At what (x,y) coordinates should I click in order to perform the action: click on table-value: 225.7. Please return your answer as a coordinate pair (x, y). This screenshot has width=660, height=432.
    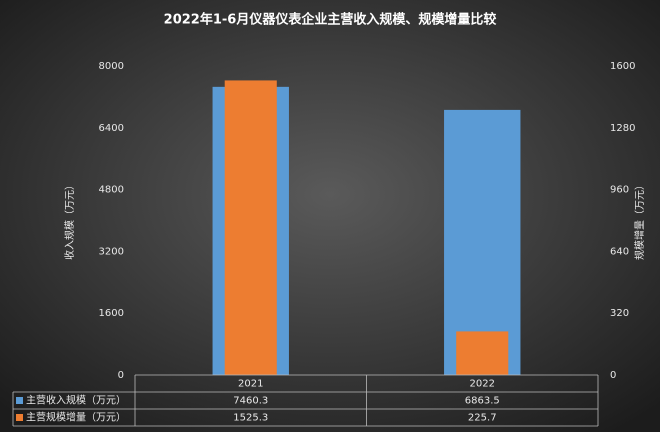
    Looking at the image, I should click on (482, 418).